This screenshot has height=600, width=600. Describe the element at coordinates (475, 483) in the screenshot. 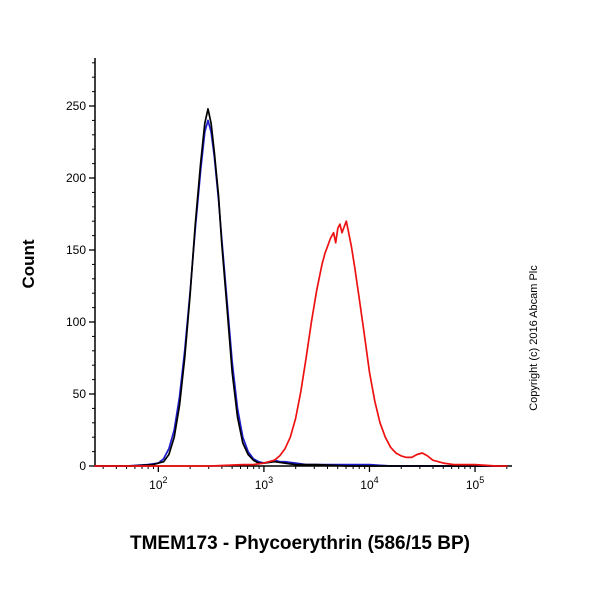

I see `x-tick-label: 10⁵` at that location.